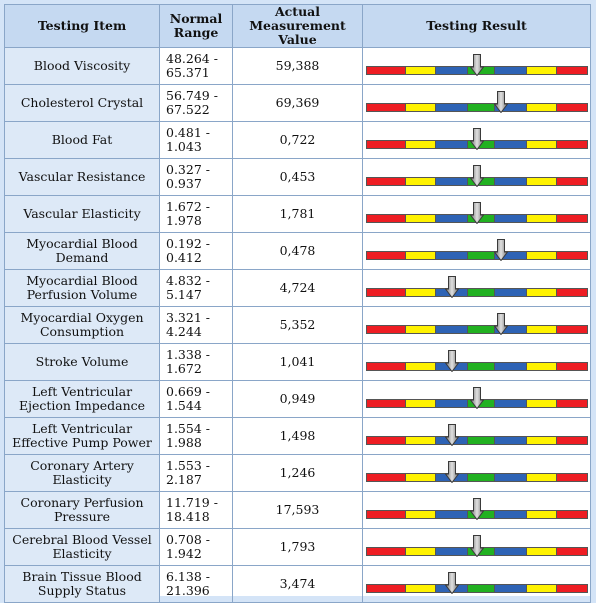  Describe the element at coordinates (82, 584) in the screenshot. I see `testing-item-name: Brain Tissue Blood Supply Status` at that location.